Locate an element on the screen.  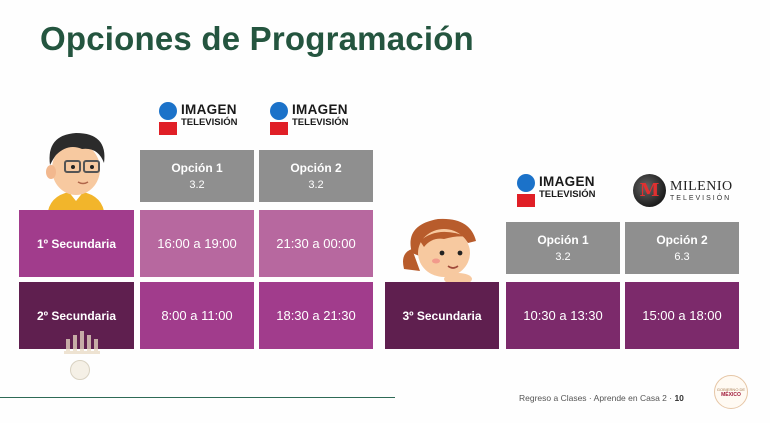
time-range: 8:00 a 11:00 is located at coordinates (197, 315).